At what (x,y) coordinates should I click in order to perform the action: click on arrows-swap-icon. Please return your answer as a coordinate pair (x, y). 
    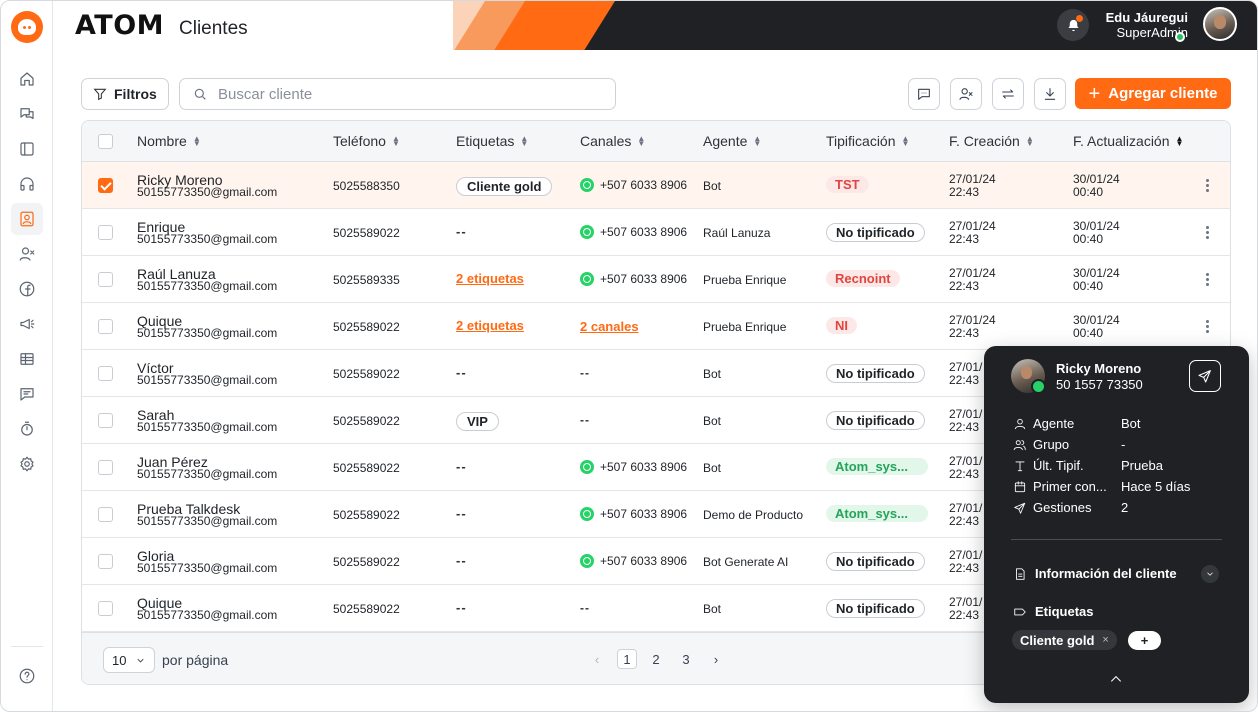
    Looking at the image, I should click on (1008, 94).